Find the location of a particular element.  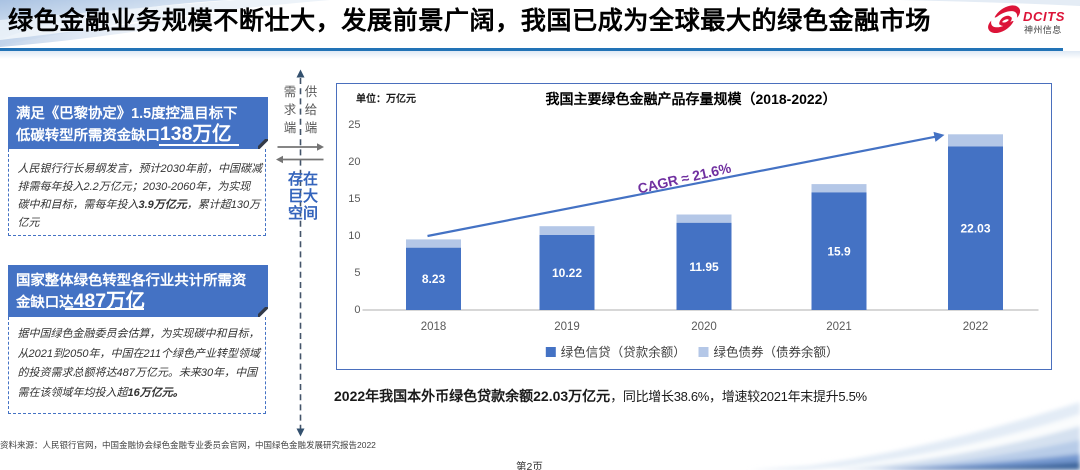

svg-text: 单位：万亿元 is located at coordinates (386, 98).